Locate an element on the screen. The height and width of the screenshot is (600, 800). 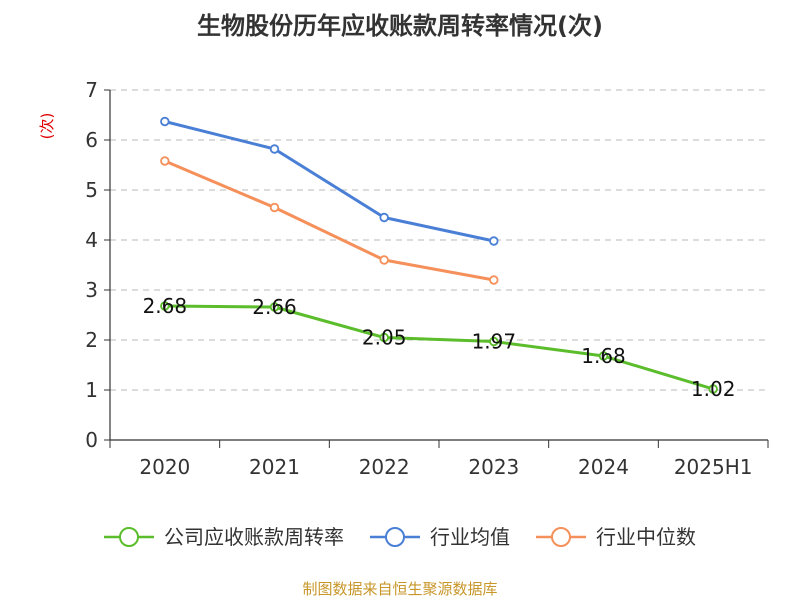
y-tick-label-5: 5 is located at coordinates (91, 190).